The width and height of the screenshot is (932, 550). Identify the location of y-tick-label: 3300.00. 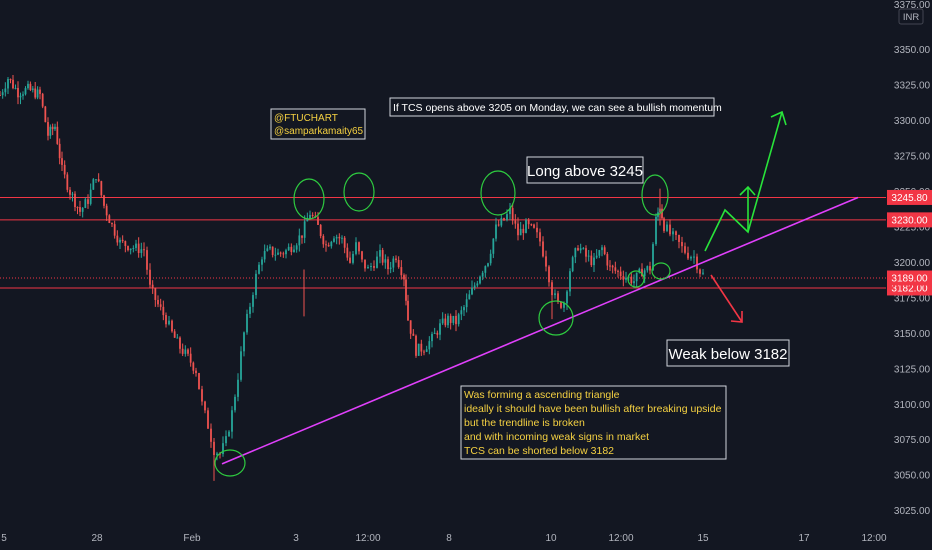
(912, 121).